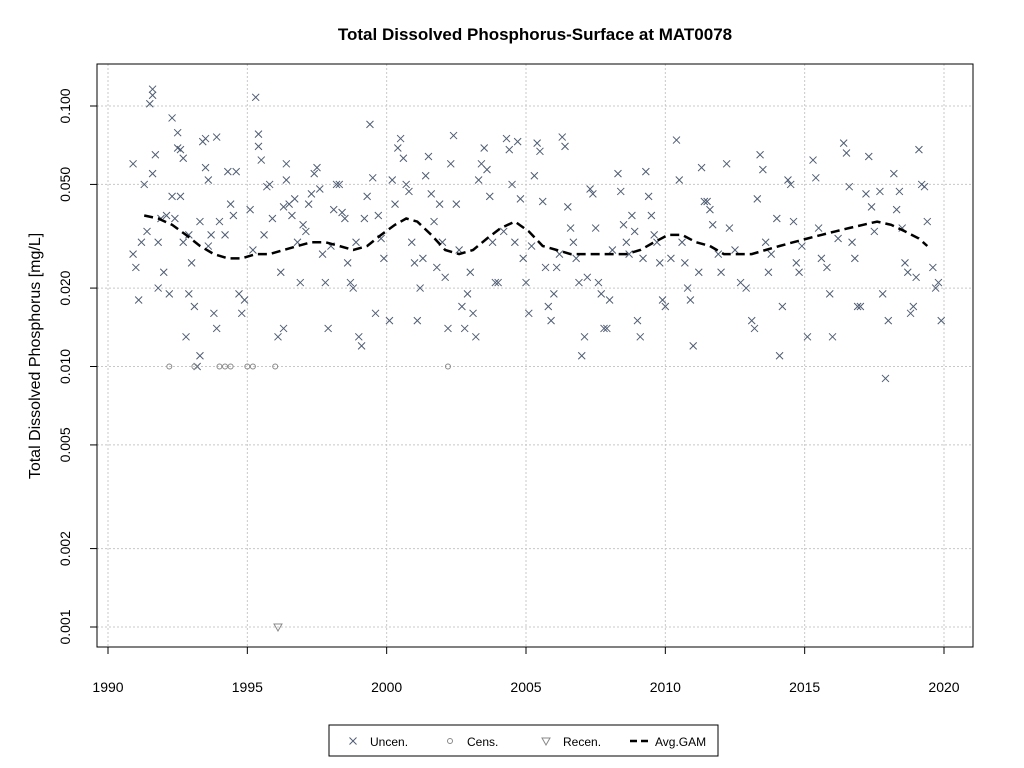 This screenshot has width=1024, height=768. I want to click on legend-box, so click(523, 740).